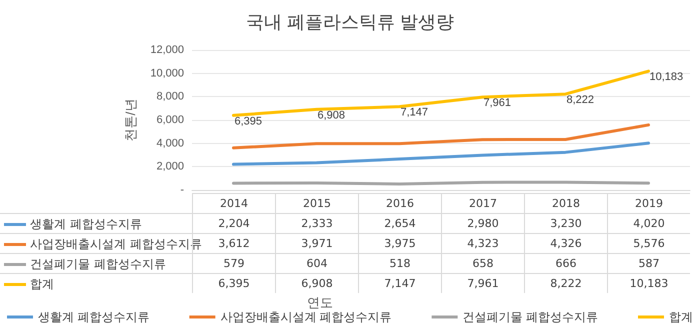 The image size is (700, 334). What do you see at coordinates (42, 284) in the screenshot?
I see `text: 합계` at bounding box center [42, 284].